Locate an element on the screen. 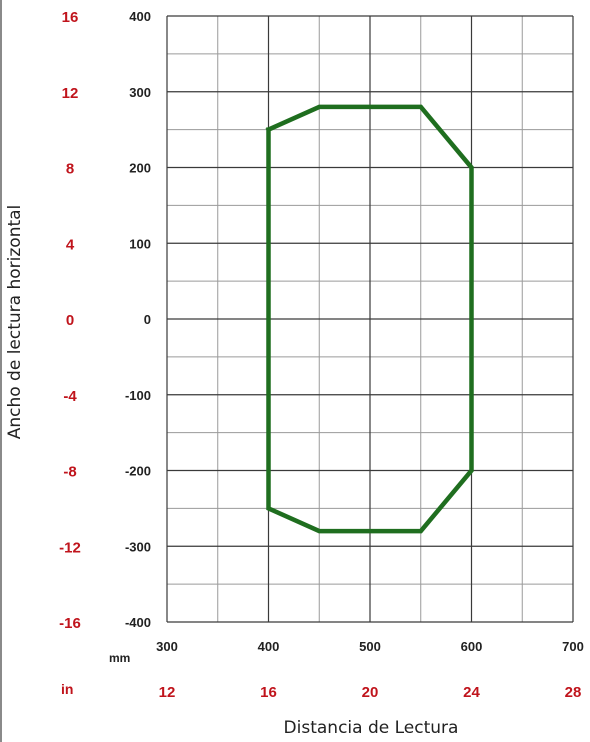 The height and width of the screenshot is (742, 590). y-tick-label-mm: 100 is located at coordinates (140, 243).